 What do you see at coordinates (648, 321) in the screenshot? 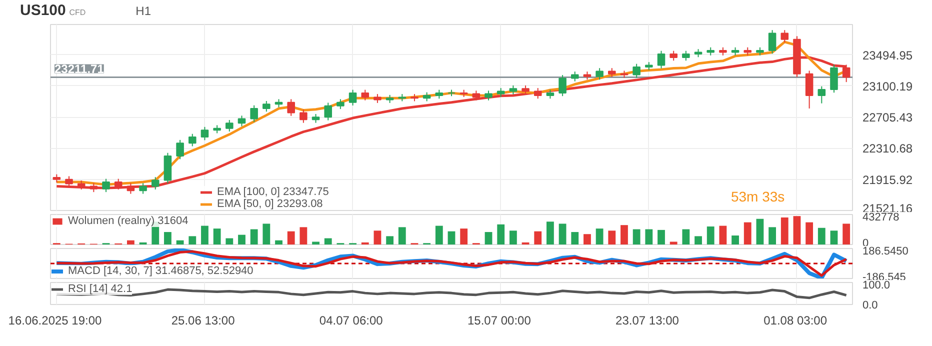
I see `x-tick-label: 23.07 13:00` at bounding box center [648, 321].